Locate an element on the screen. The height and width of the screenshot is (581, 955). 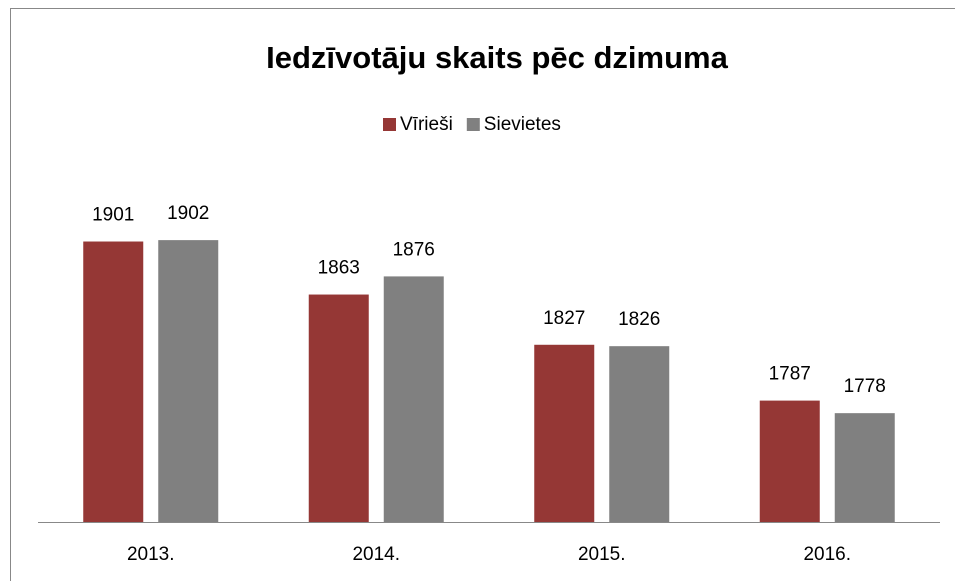
data-label: 1778 is located at coordinates (865, 386).